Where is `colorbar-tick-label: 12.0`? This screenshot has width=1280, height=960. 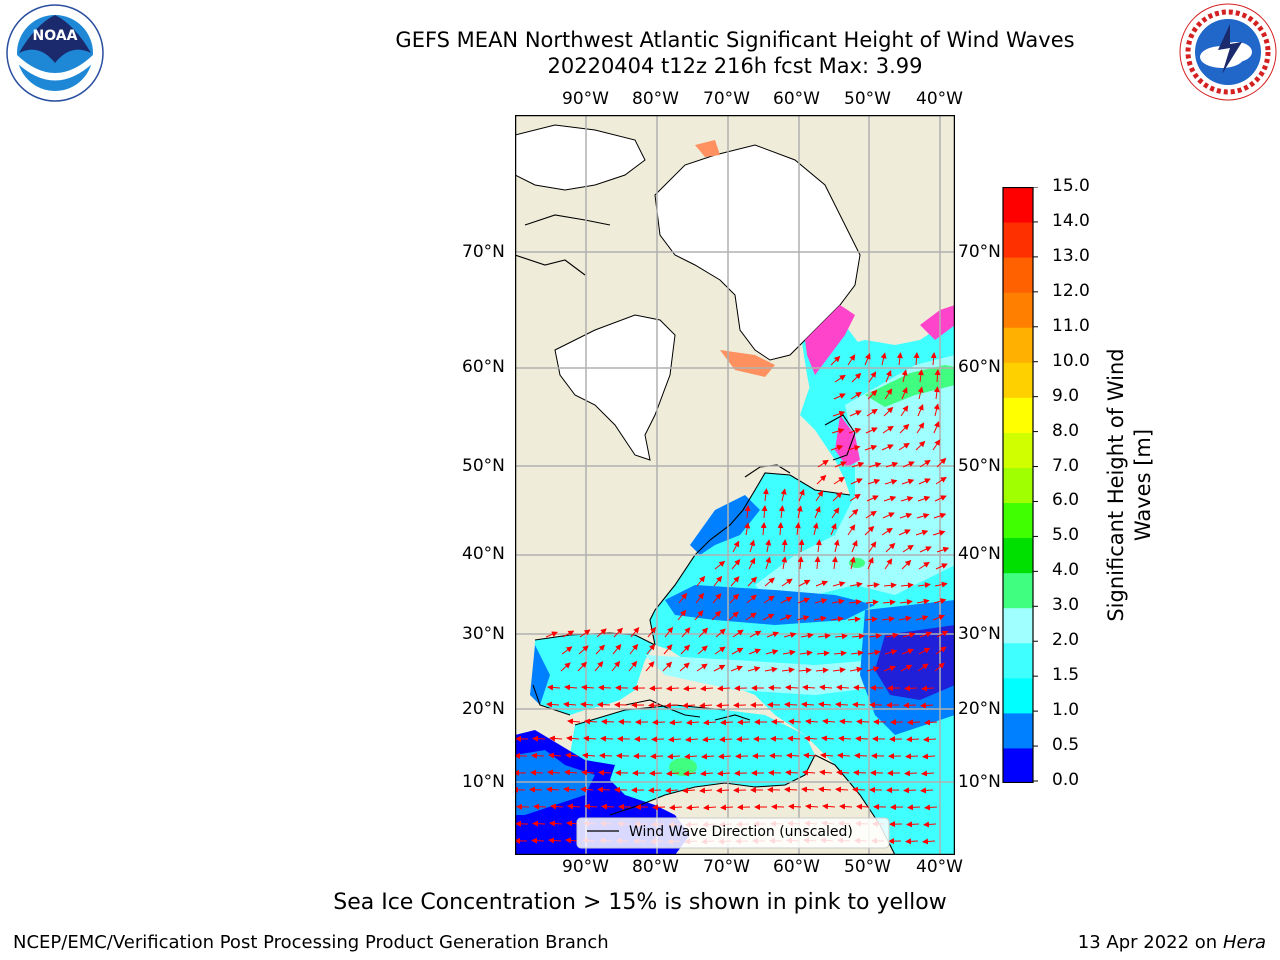 colorbar-tick-label: 12.0 is located at coordinates (1071, 290).